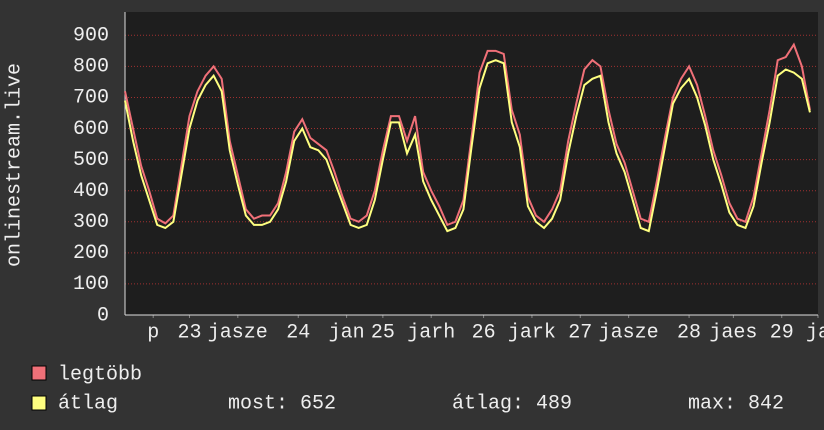  I want to click on x-tick-label: jaes, so click(733, 332).